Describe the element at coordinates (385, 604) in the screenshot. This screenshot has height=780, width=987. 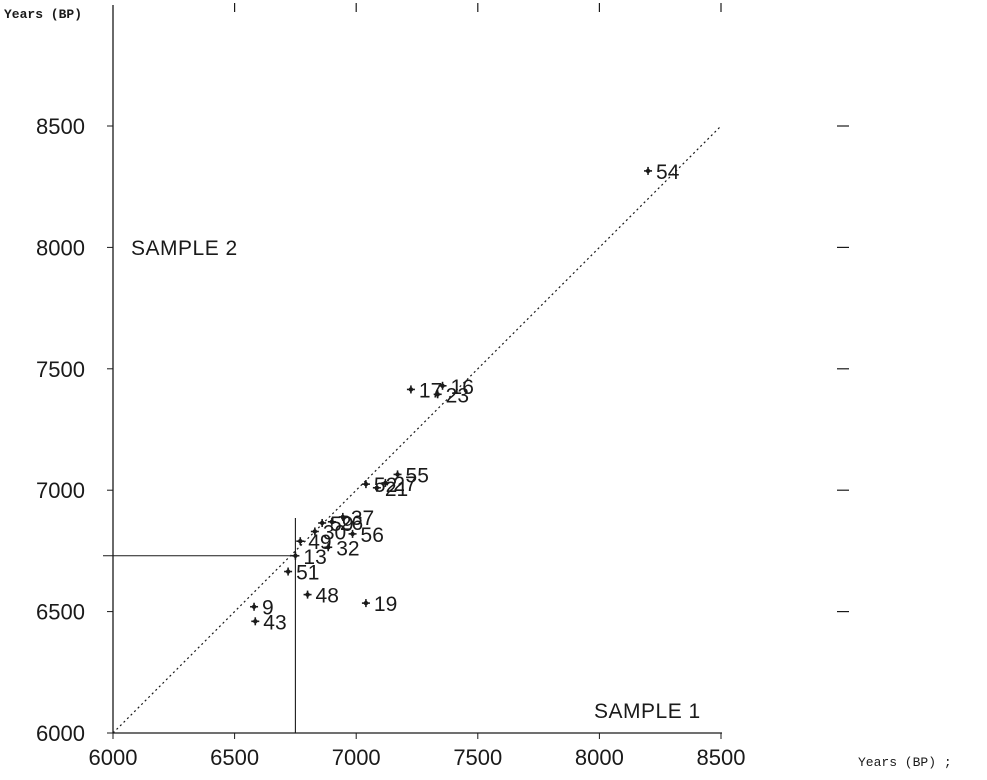
I see `point-label-19: 19` at that location.